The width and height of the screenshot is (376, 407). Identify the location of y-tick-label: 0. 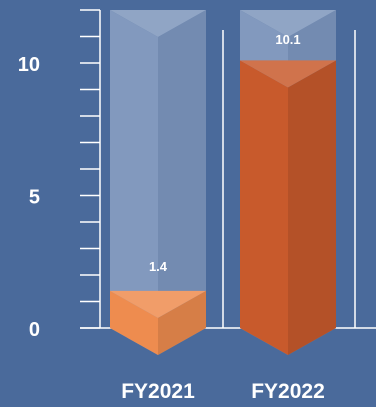
(34, 330).